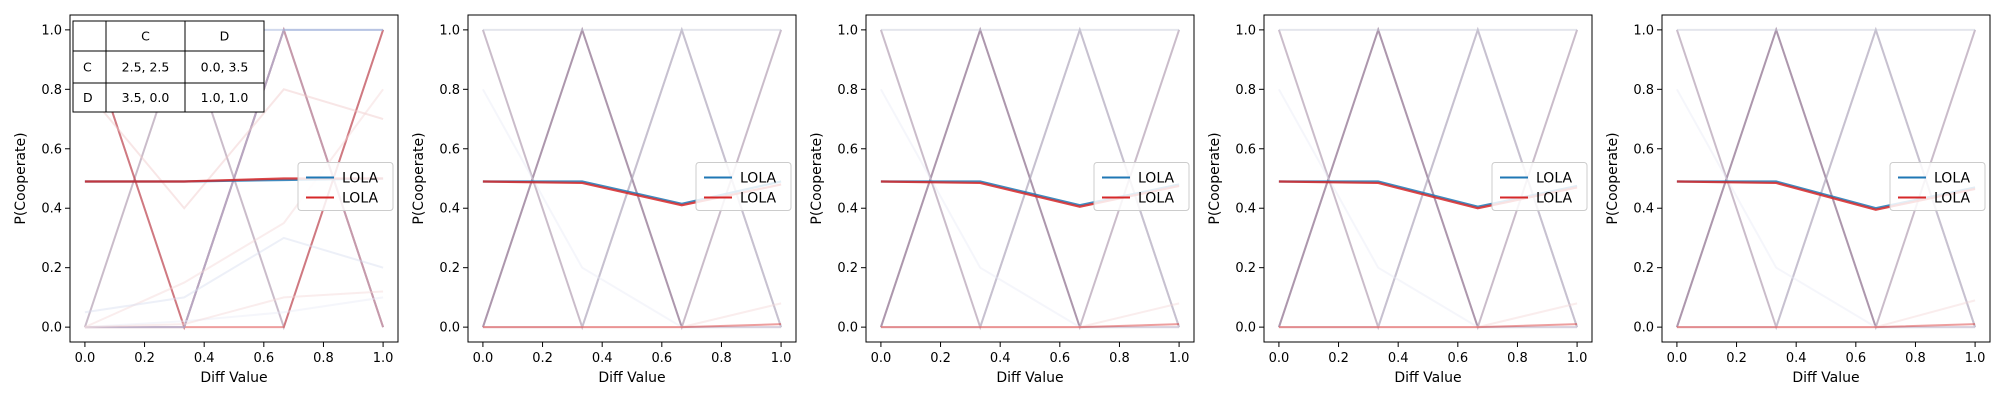 This screenshot has height=400, width=2000. I want to click on table-cell: 2.5, 2.5, so click(146, 67).